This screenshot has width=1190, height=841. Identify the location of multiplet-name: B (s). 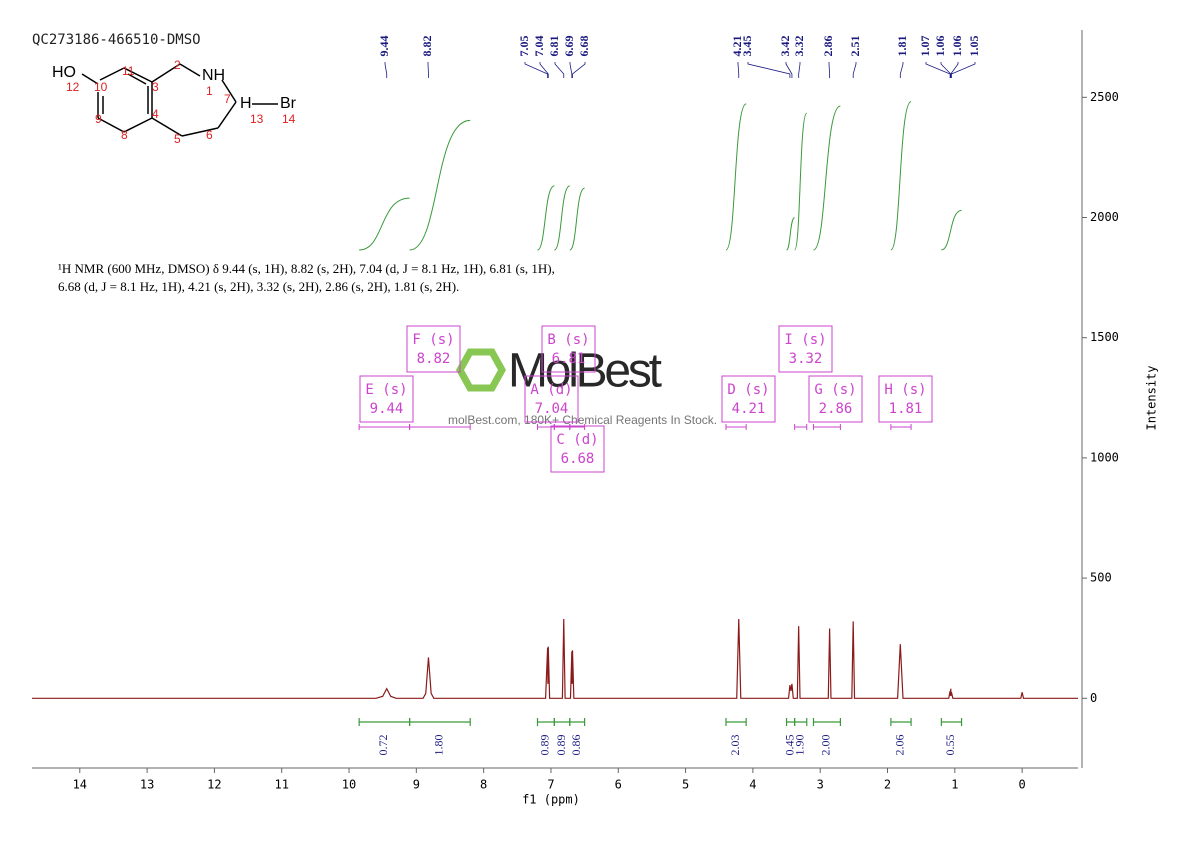
(568, 340).